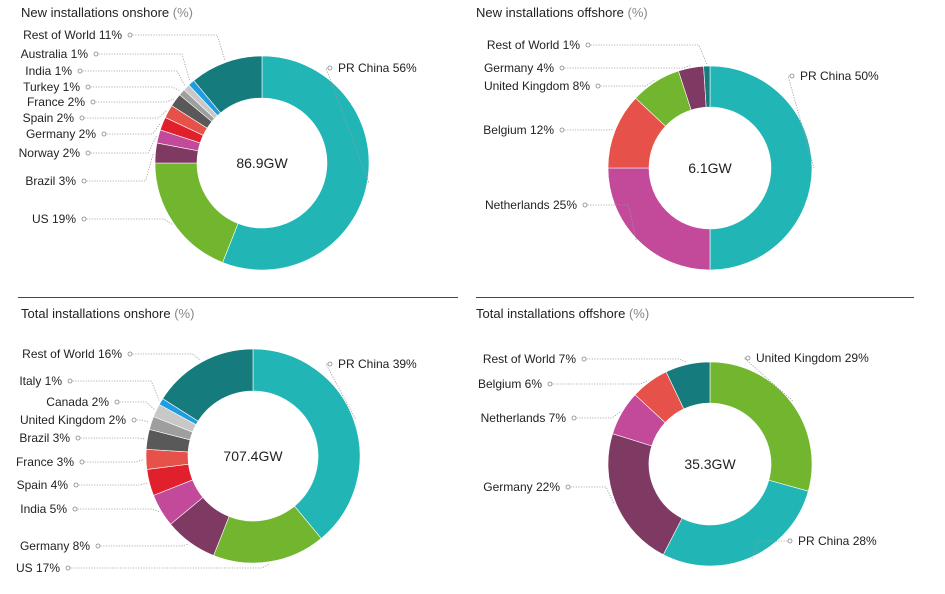 This screenshot has width=945, height=594. Describe the element at coordinates (599, 382) in the screenshot. I see `leader-line-belgium` at that location.